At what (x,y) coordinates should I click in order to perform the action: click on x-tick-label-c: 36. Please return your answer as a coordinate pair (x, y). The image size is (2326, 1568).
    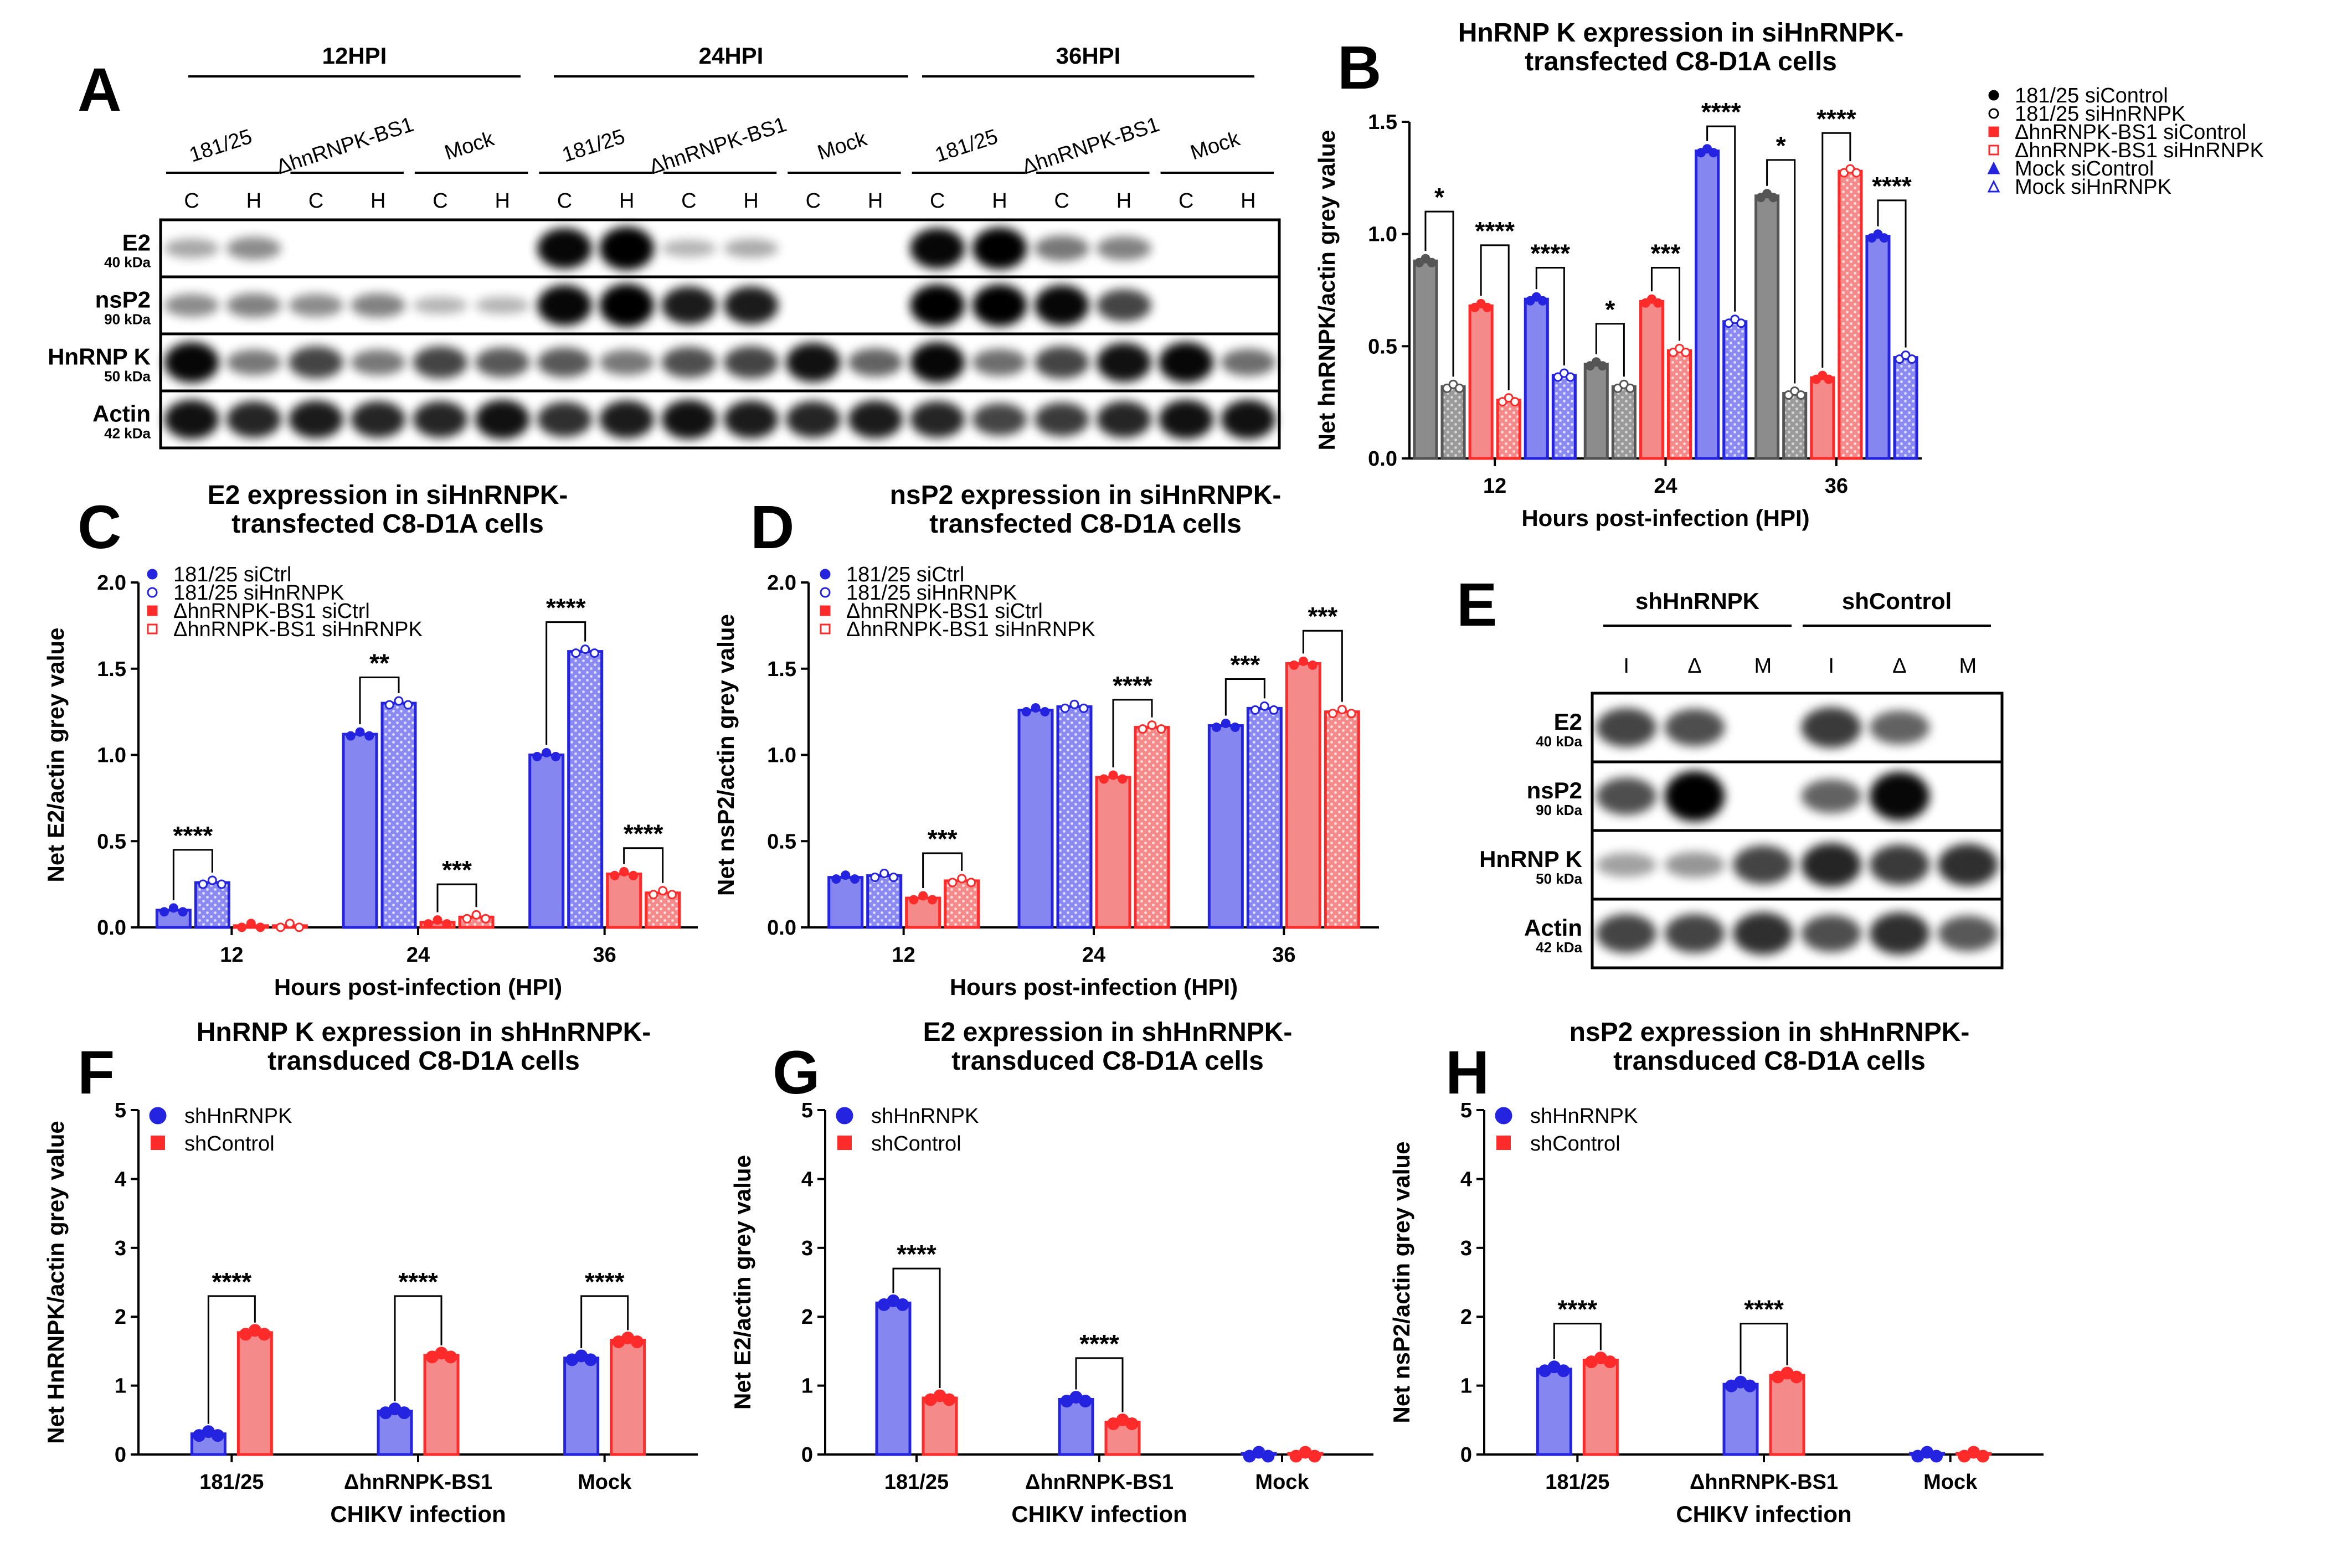
    Looking at the image, I should click on (605, 955).